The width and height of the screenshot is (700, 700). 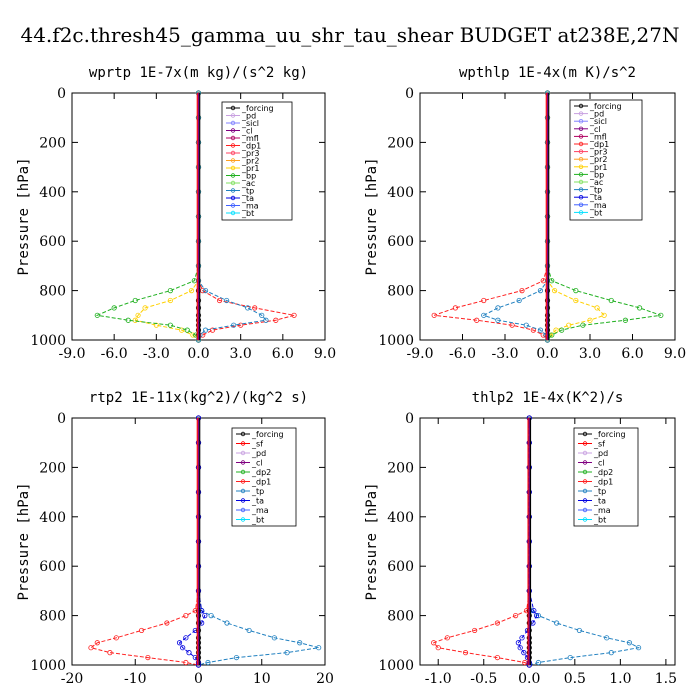 What do you see at coordinates (248, 116) in the screenshot?
I see `legend-entry: _pd` at bounding box center [248, 116].